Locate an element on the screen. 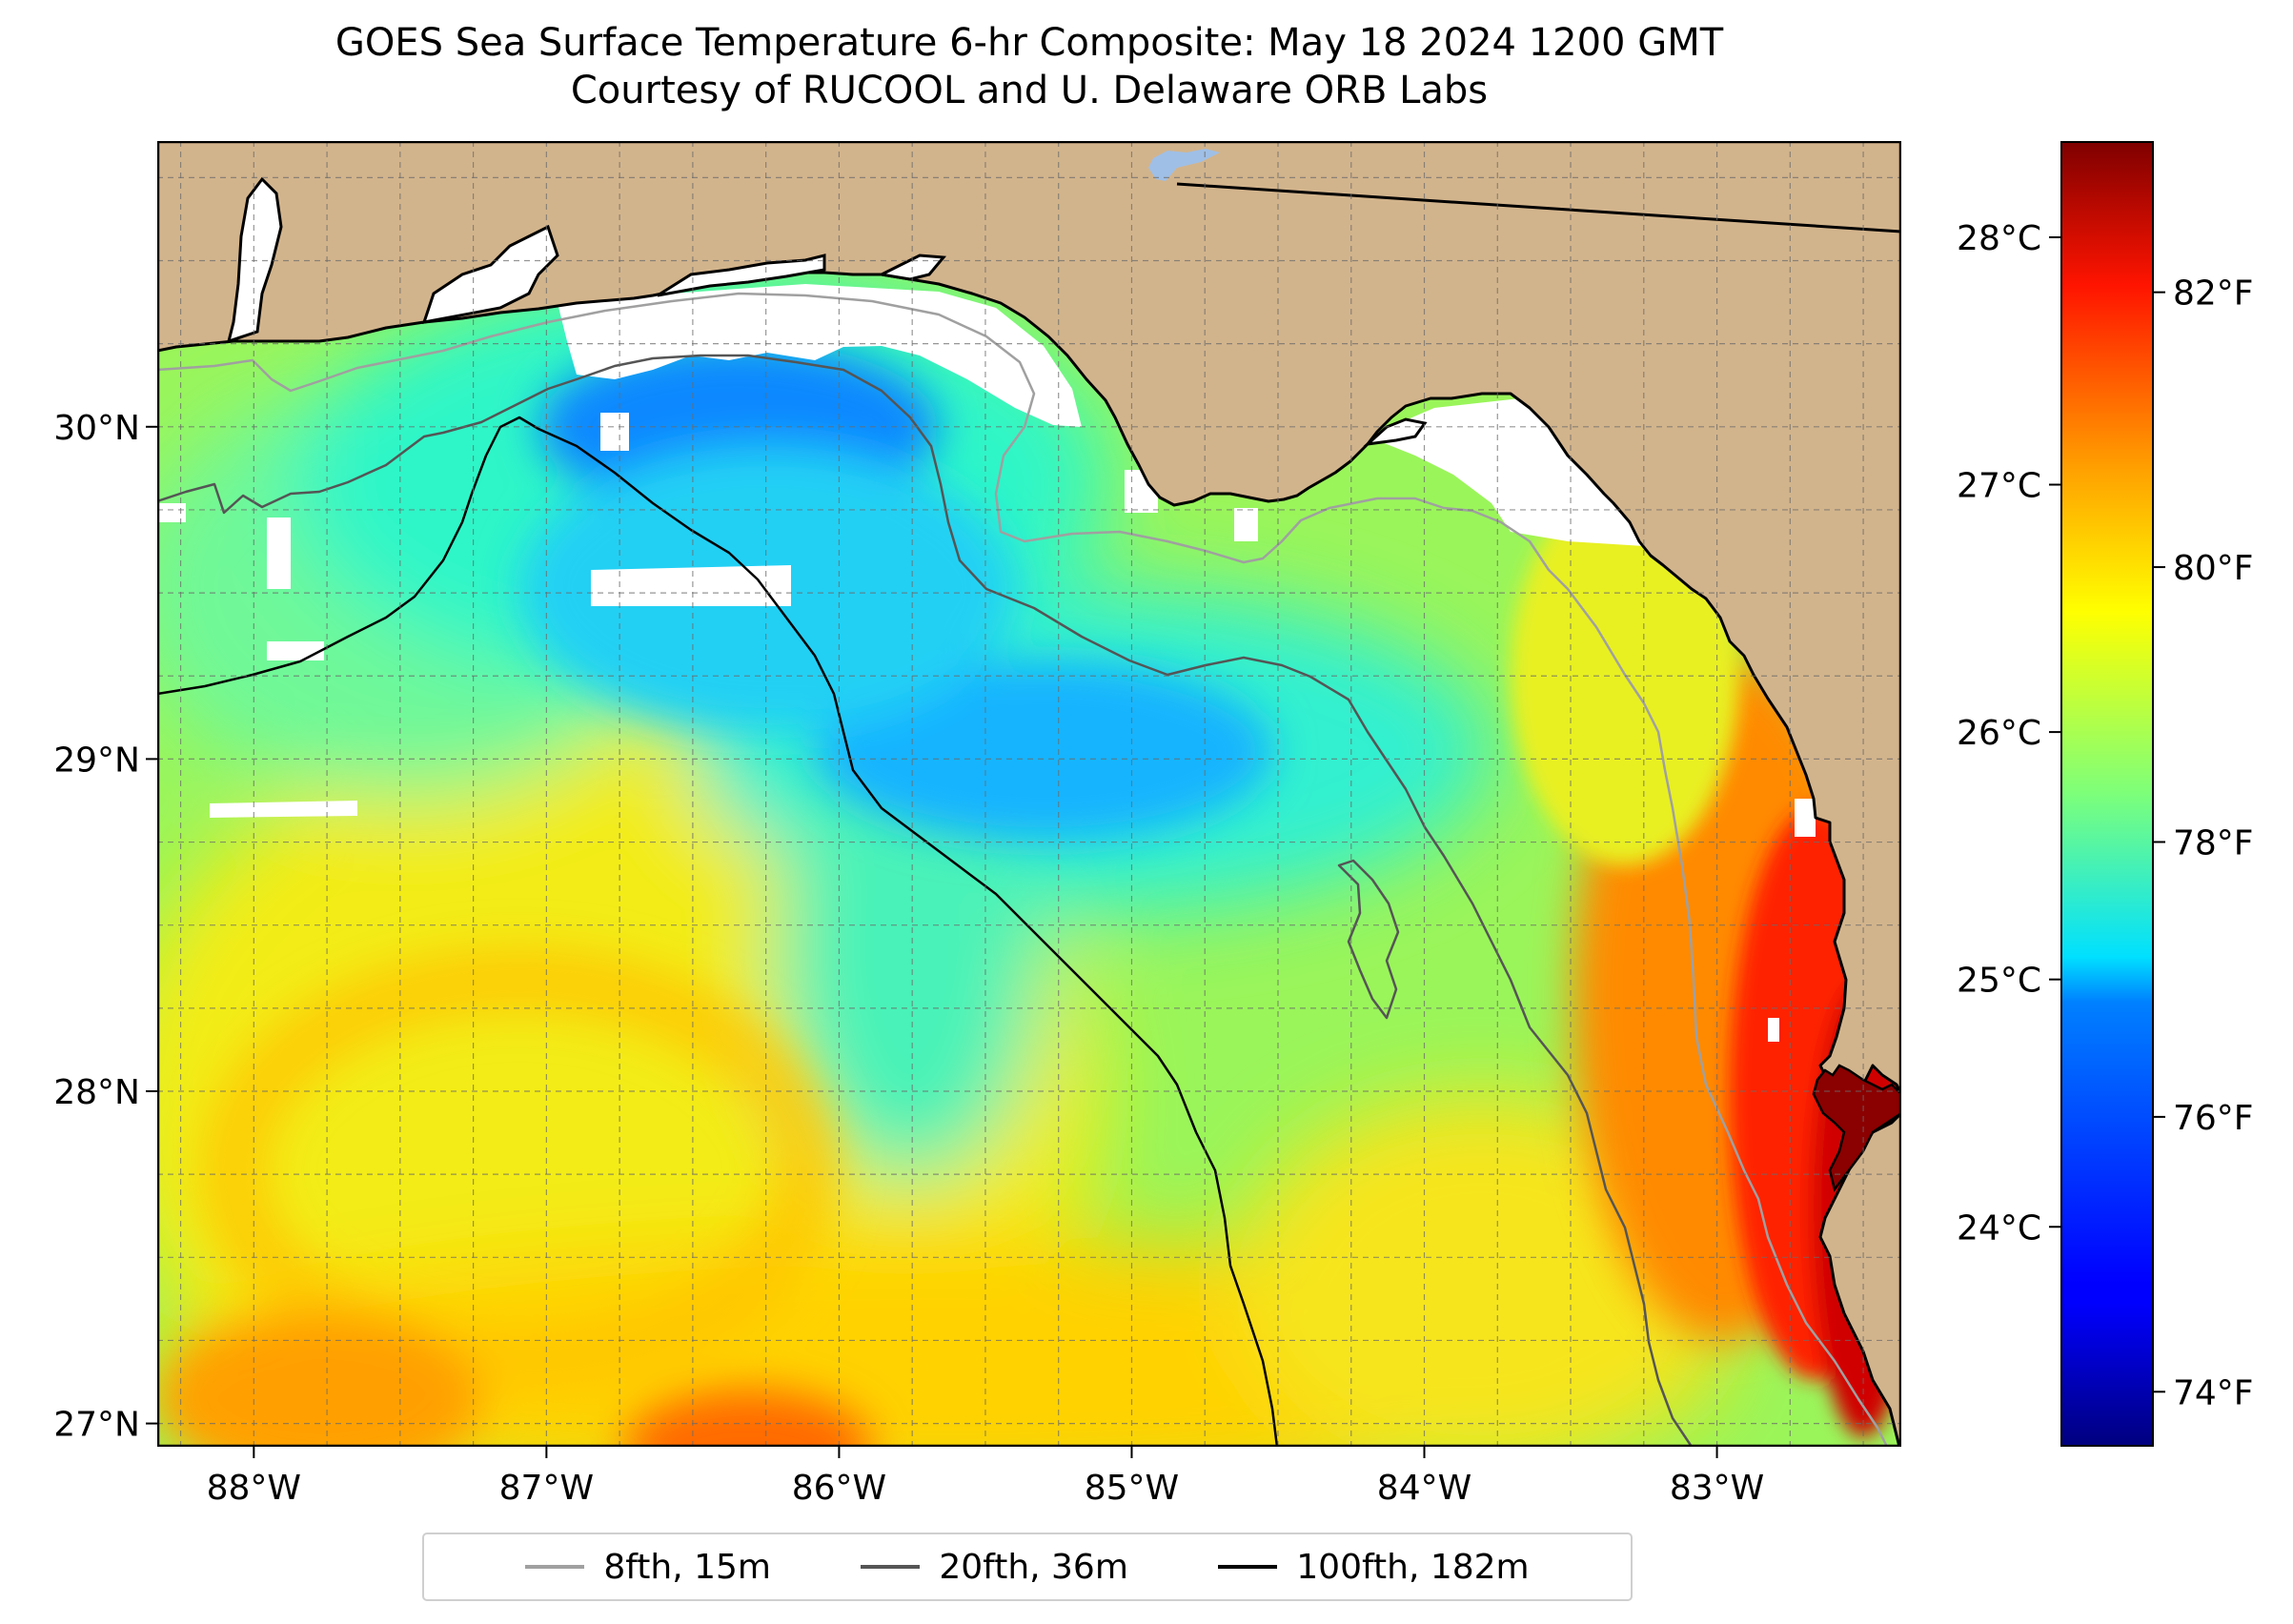 This screenshot has height=1624, width=2293. colorbar-c-tick-label: 25°C is located at coordinates (1999, 981).